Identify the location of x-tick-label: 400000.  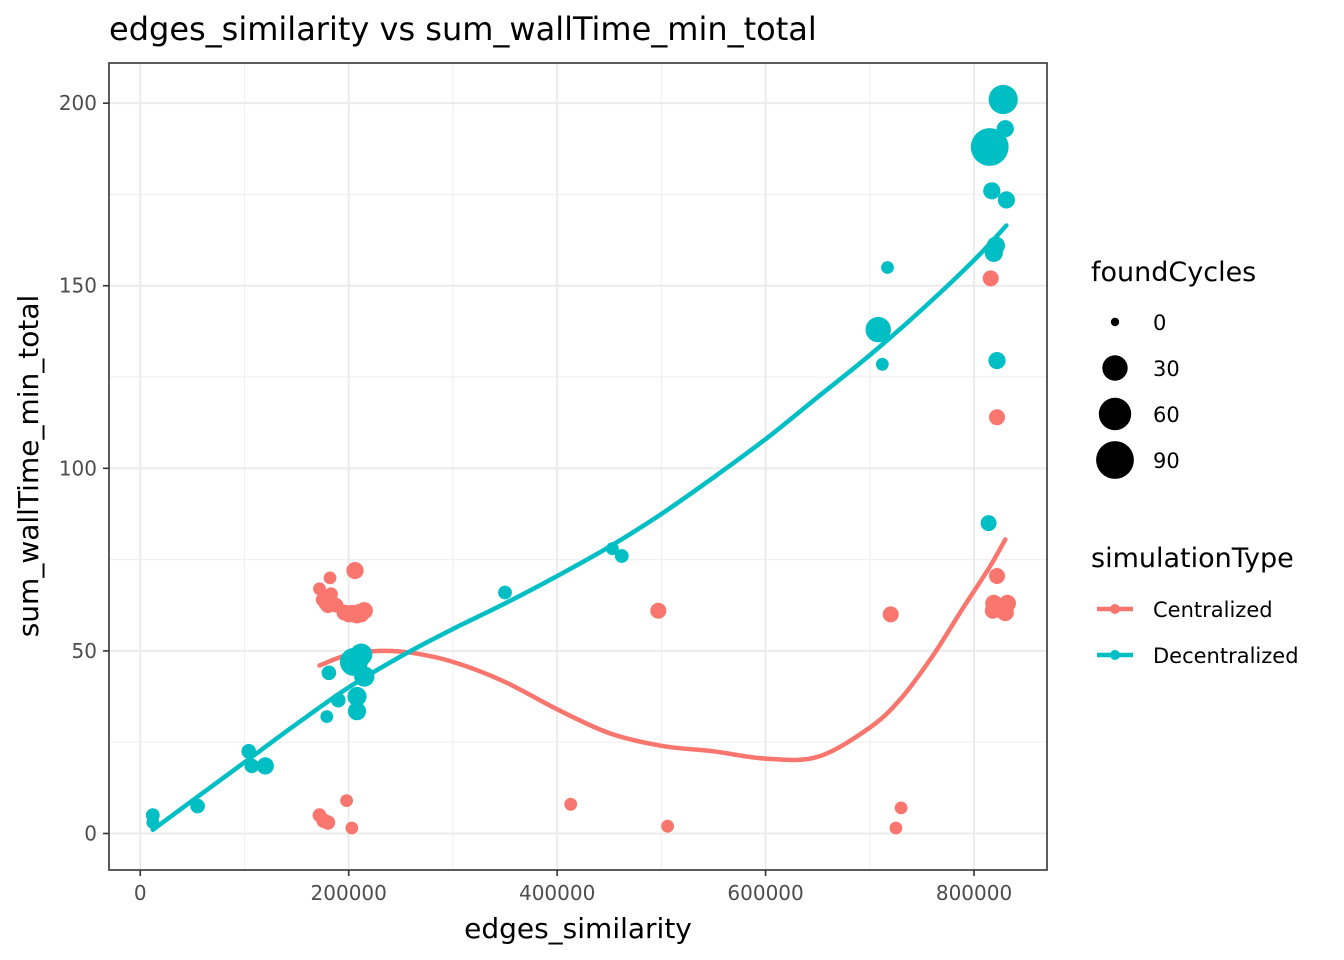
(557, 893).